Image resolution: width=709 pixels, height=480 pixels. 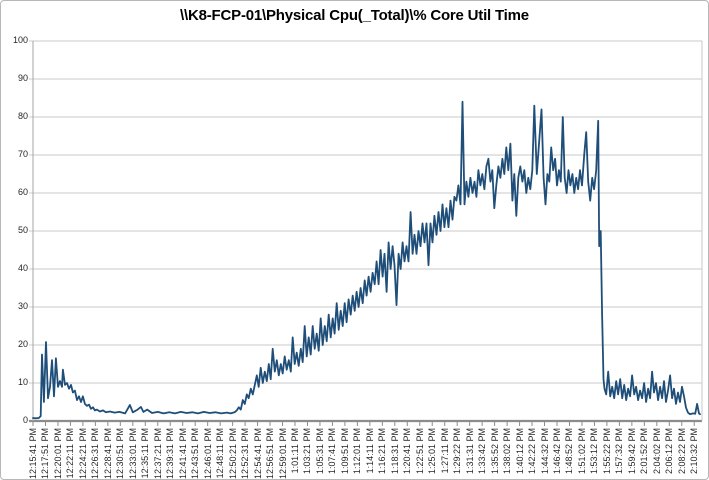 What do you see at coordinates (25, 420) in the screenshot?
I see `y-axis-label: 0` at bounding box center [25, 420].